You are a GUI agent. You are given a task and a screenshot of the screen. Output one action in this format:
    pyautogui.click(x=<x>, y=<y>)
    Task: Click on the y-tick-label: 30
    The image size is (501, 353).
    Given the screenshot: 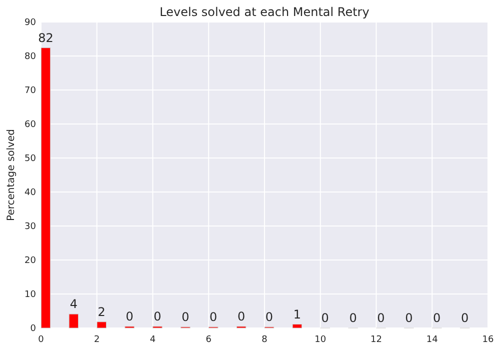 What is the action you would take?
    pyautogui.click(x=30, y=227)
    